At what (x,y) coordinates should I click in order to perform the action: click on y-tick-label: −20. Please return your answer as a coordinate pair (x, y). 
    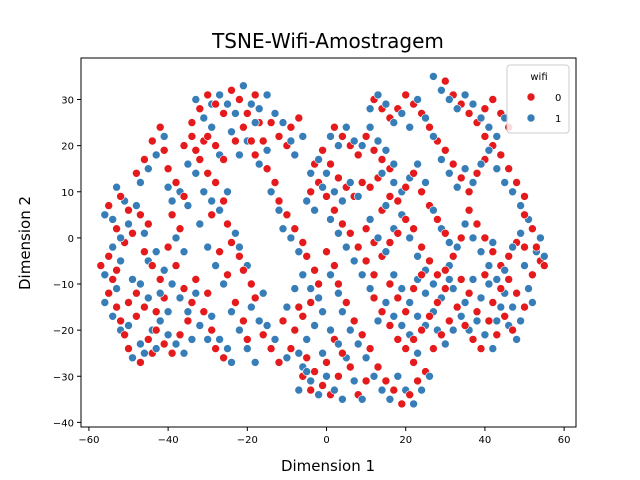
    Looking at the image, I should click on (63, 331).